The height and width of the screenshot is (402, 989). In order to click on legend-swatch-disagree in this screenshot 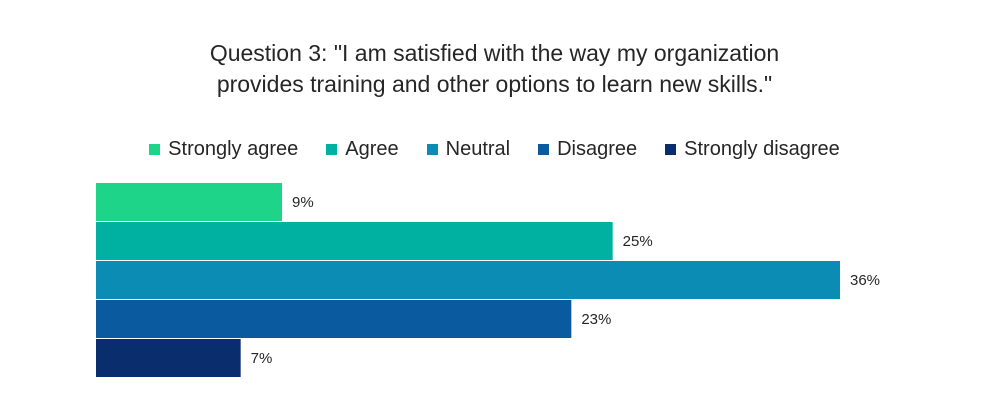, I will do `click(544, 149)`.